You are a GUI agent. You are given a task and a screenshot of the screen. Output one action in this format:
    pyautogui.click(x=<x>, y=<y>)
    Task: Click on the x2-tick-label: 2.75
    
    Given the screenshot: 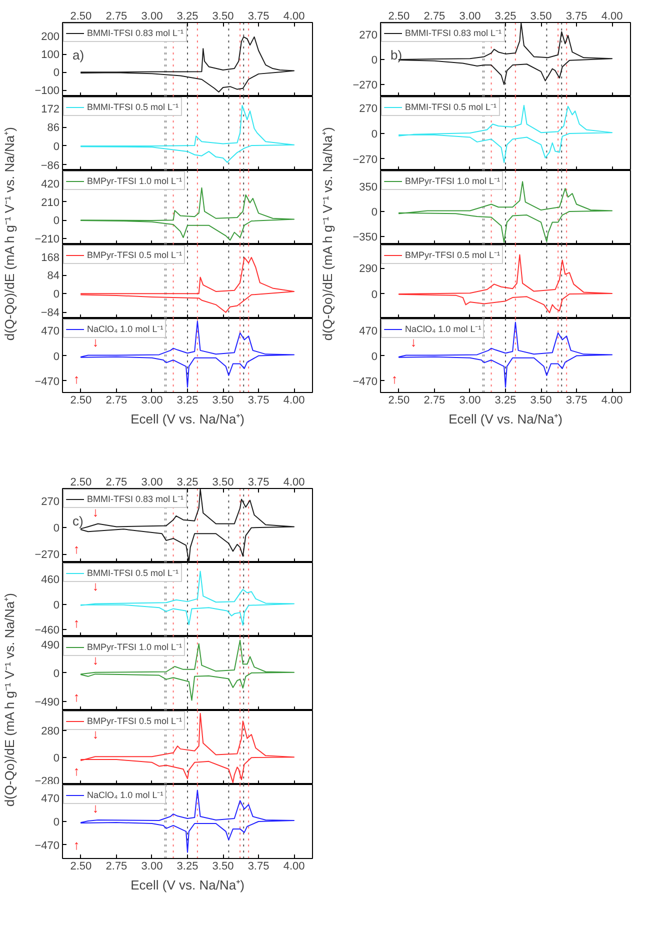 What is the action you would take?
    pyautogui.click(x=117, y=482)
    